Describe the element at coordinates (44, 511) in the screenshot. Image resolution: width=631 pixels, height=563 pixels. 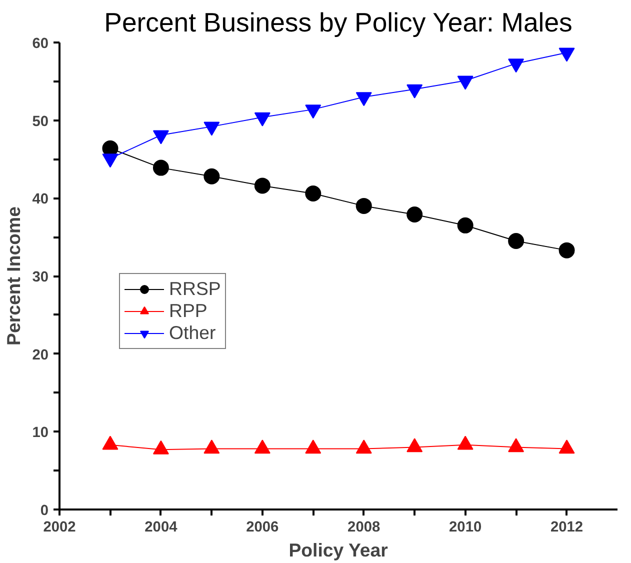
I see `y-tick-label: 0` at that location.